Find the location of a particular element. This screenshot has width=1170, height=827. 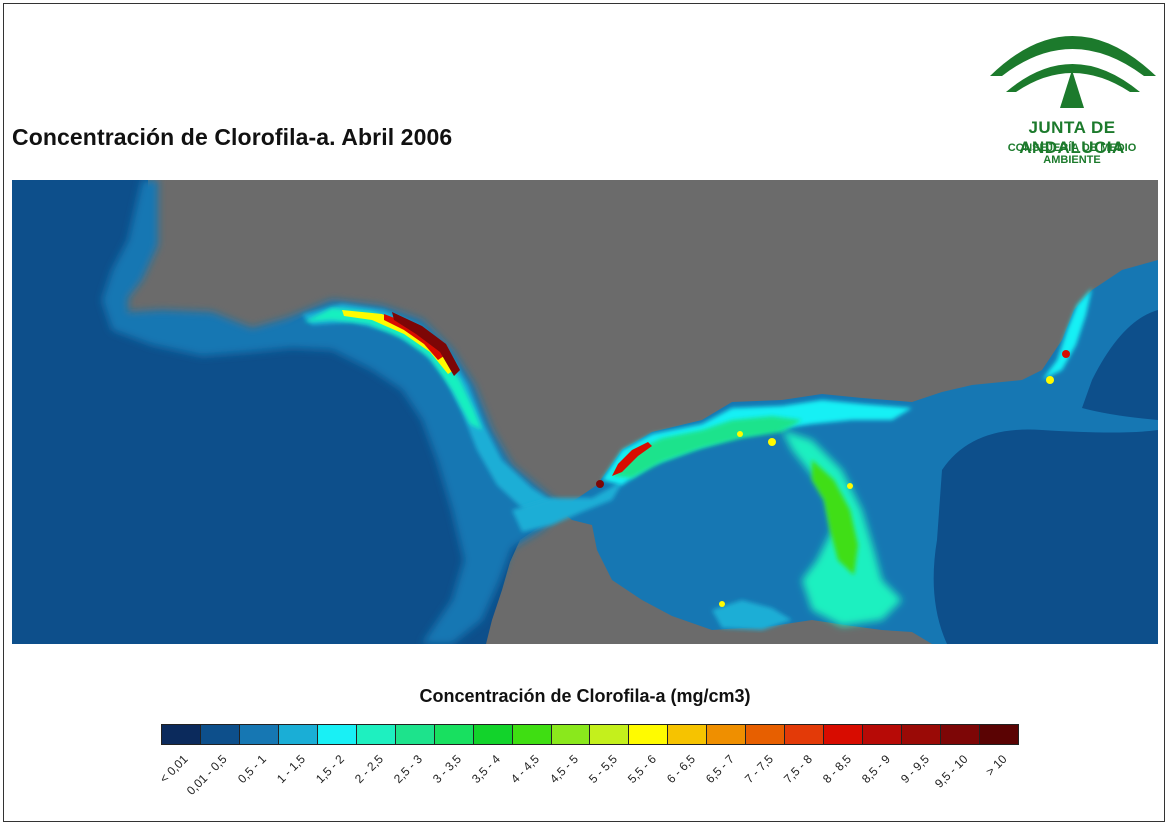

malaga-front is located at coordinates (707, 447).